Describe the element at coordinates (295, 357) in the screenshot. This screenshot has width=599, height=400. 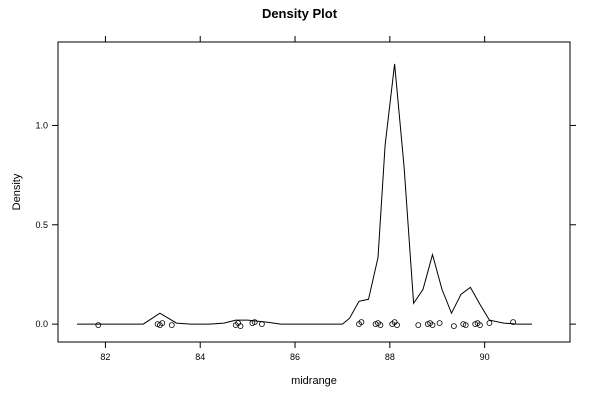
I see `x-tick-label: 86` at that location.